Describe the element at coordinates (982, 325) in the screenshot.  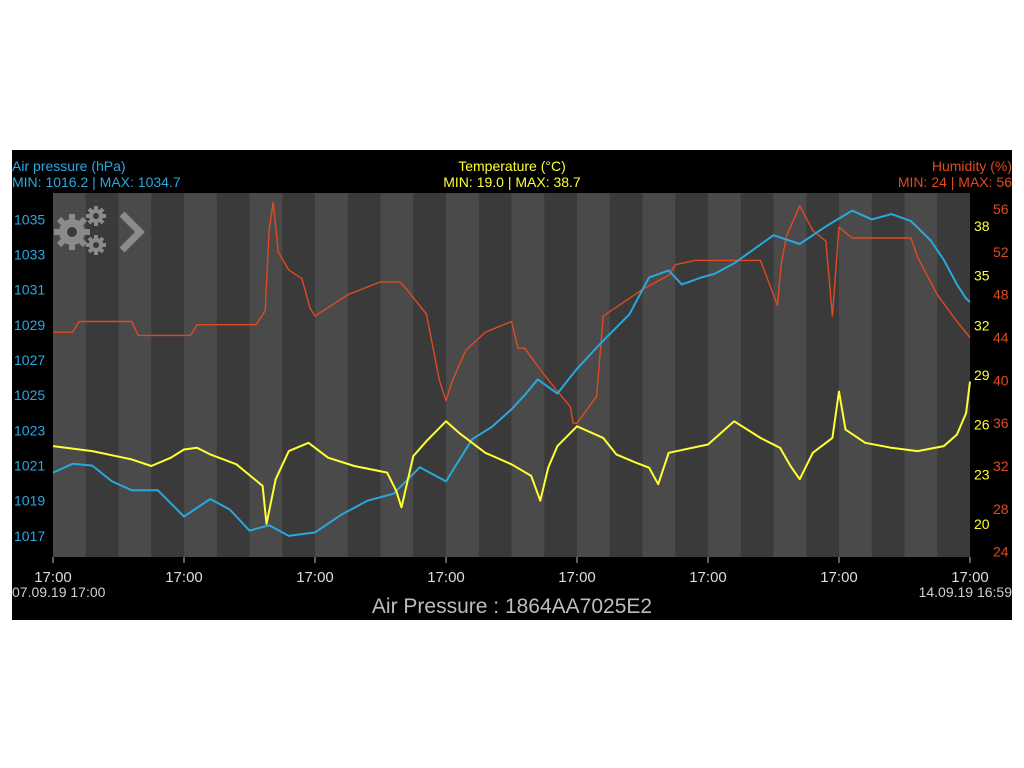
I see `temperature-tick-label: 32` at that location.